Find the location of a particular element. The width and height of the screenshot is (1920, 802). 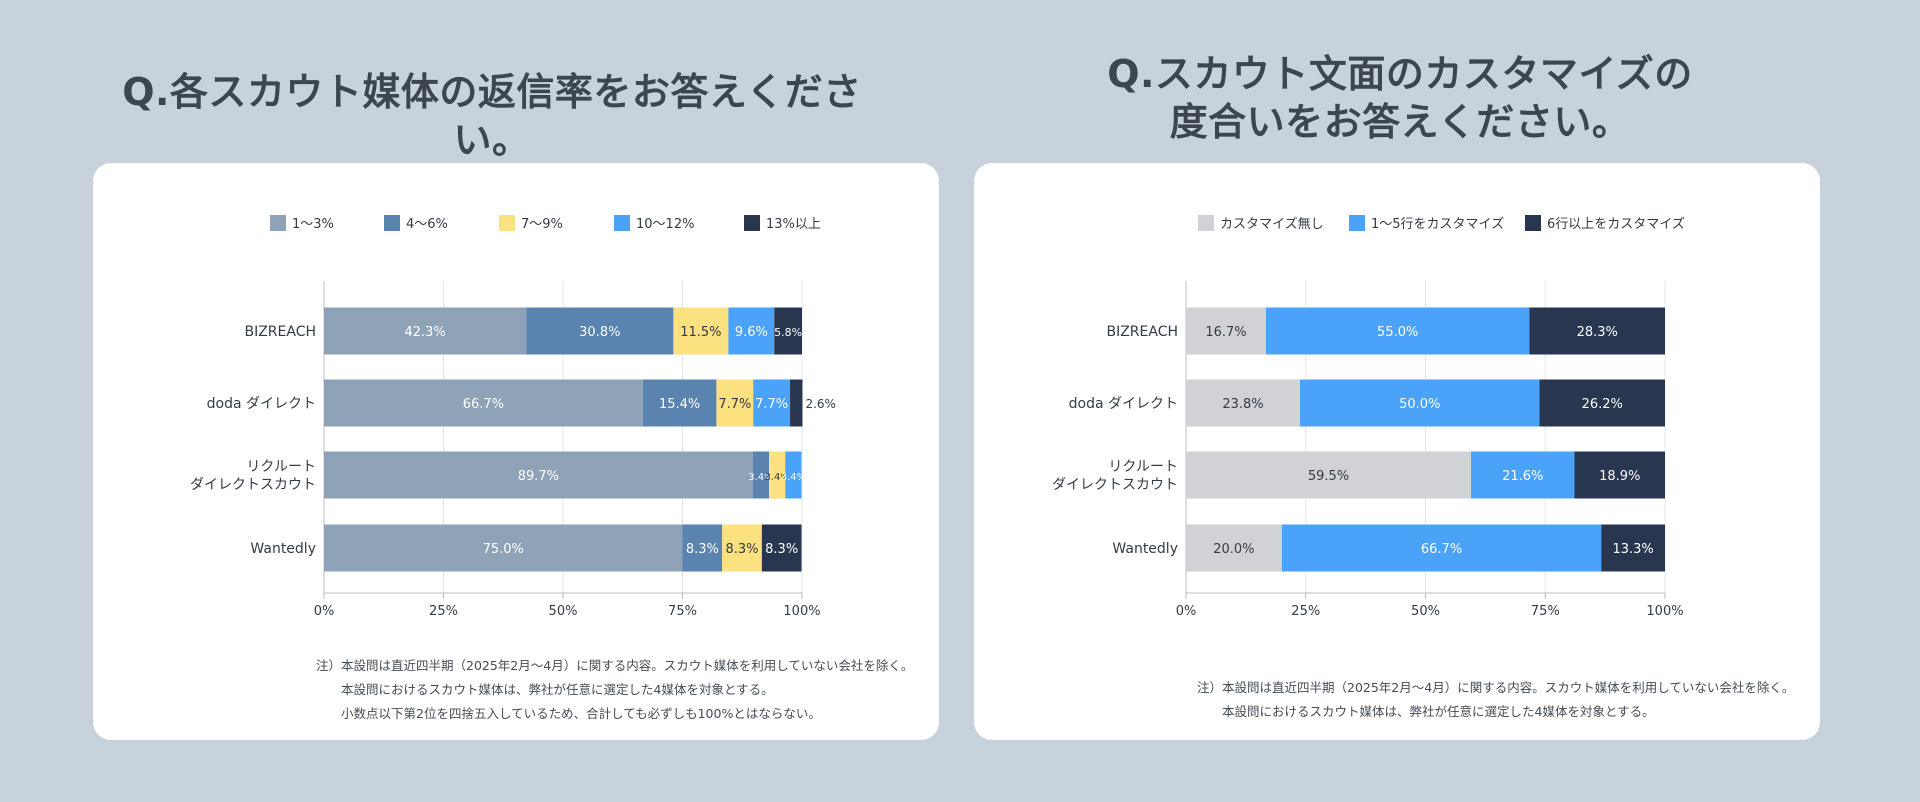

category-label: ダイレクトスカウト is located at coordinates (253, 485).